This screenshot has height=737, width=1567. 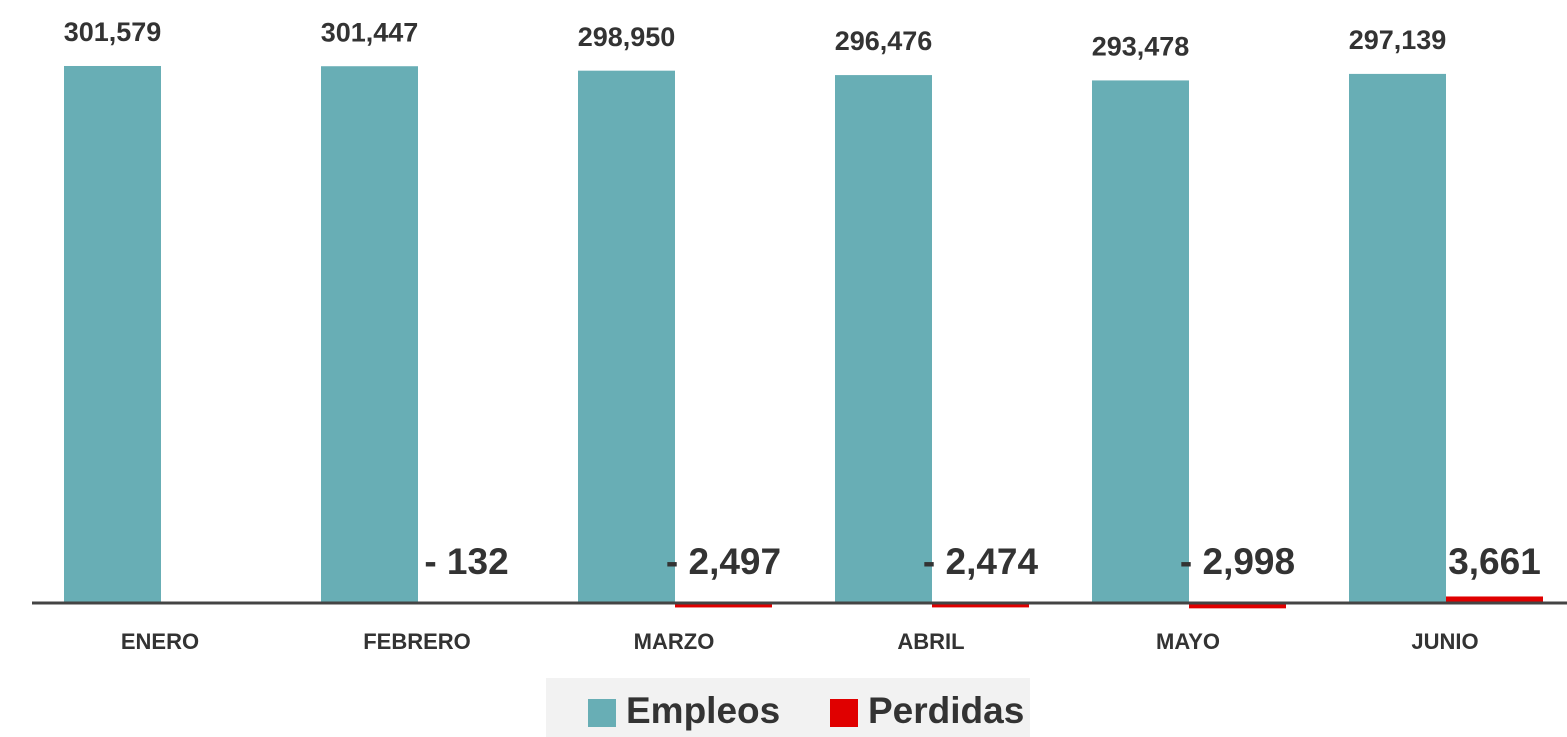 What do you see at coordinates (160, 641) in the screenshot?
I see `x-tick-label: ENERO` at bounding box center [160, 641].